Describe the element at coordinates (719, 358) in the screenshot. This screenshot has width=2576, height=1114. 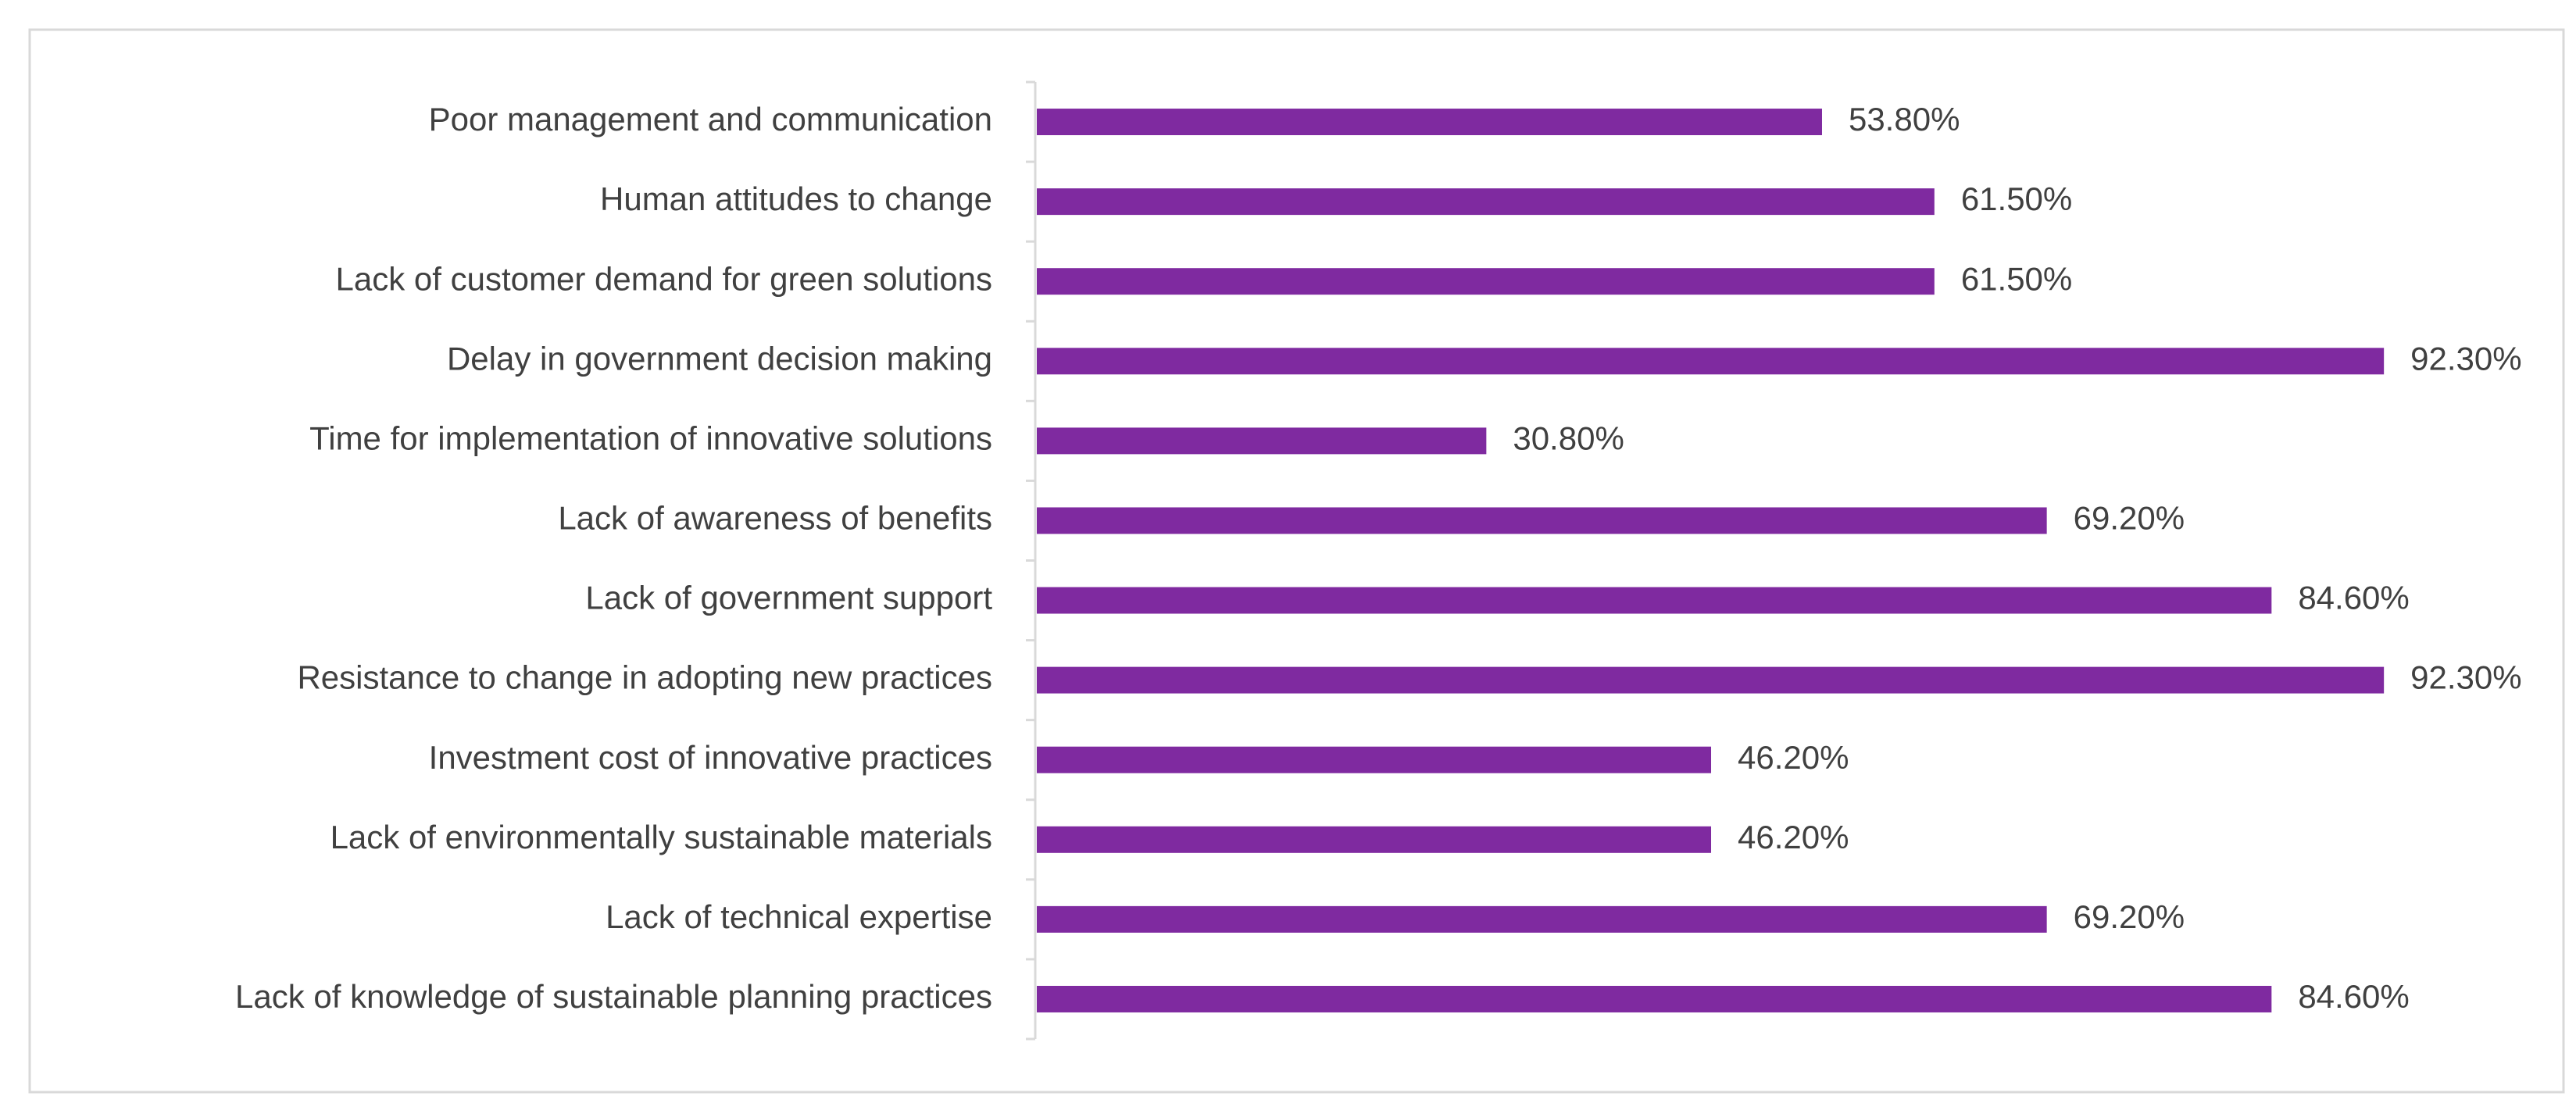
I see `category-label: Delay in government decision making` at that location.